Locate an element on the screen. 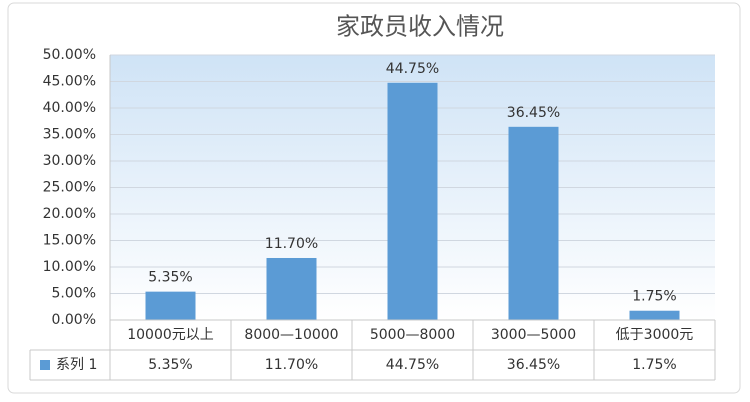 This screenshot has height=402, width=750. y-tick-label: 45.00% is located at coordinates (69, 82).